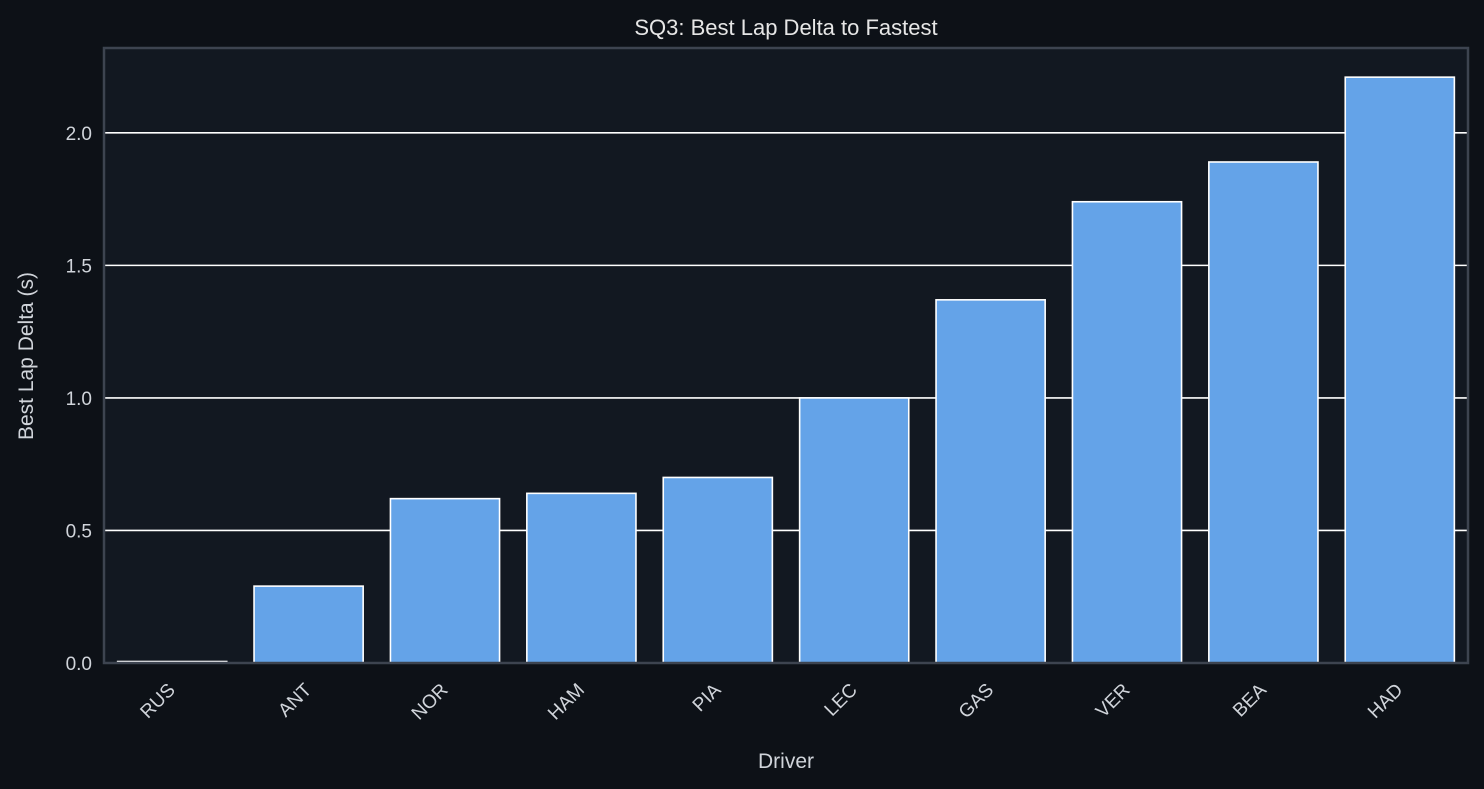 The width and height of the screenshot is (1484, 789). I want to click on bar-nor, so click(445, 580).